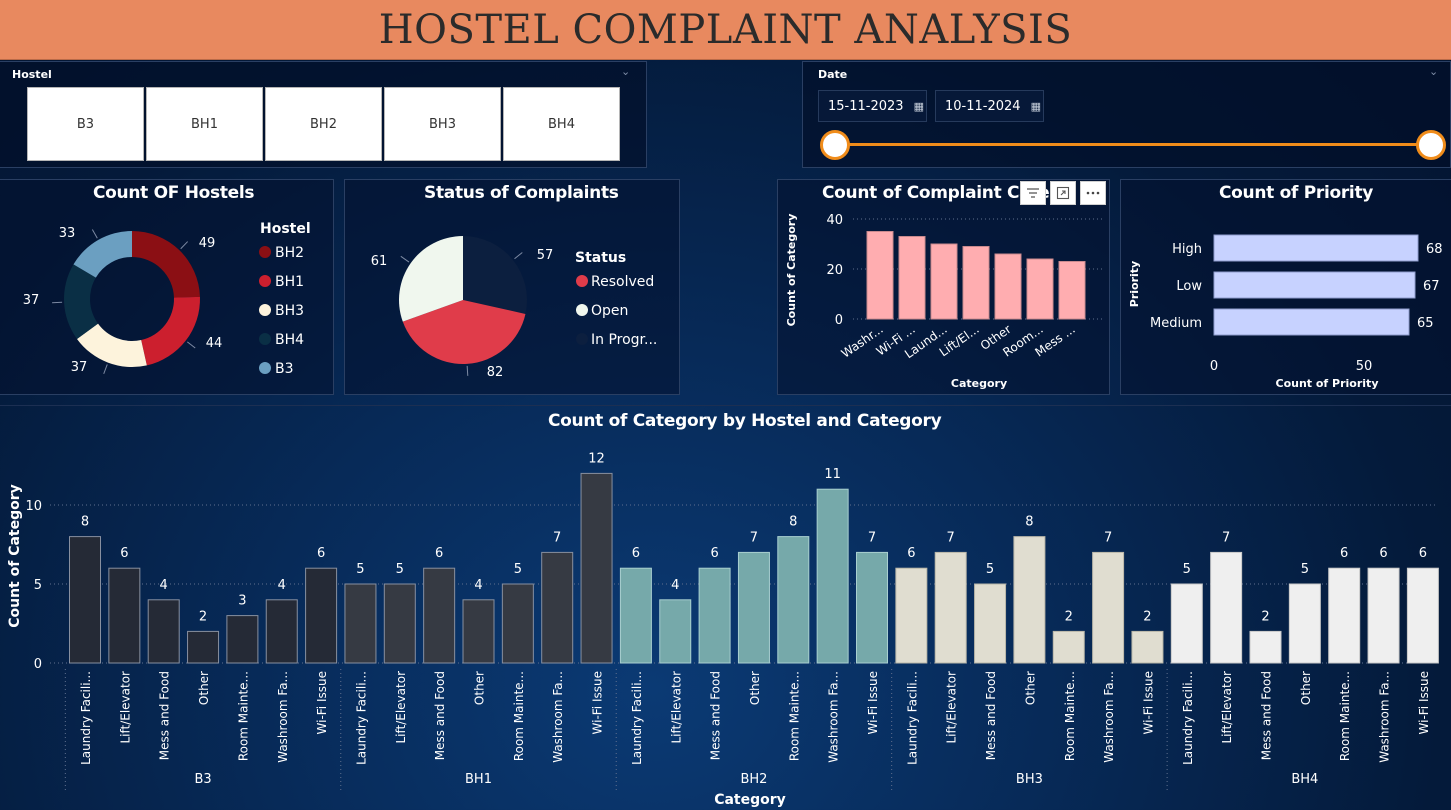 The image size is (1451, 810). What do you see at coordinates (990, 623) in the screenshot?
I see `bar-bh3-mess-and-food` at bounding box center [990, 623].